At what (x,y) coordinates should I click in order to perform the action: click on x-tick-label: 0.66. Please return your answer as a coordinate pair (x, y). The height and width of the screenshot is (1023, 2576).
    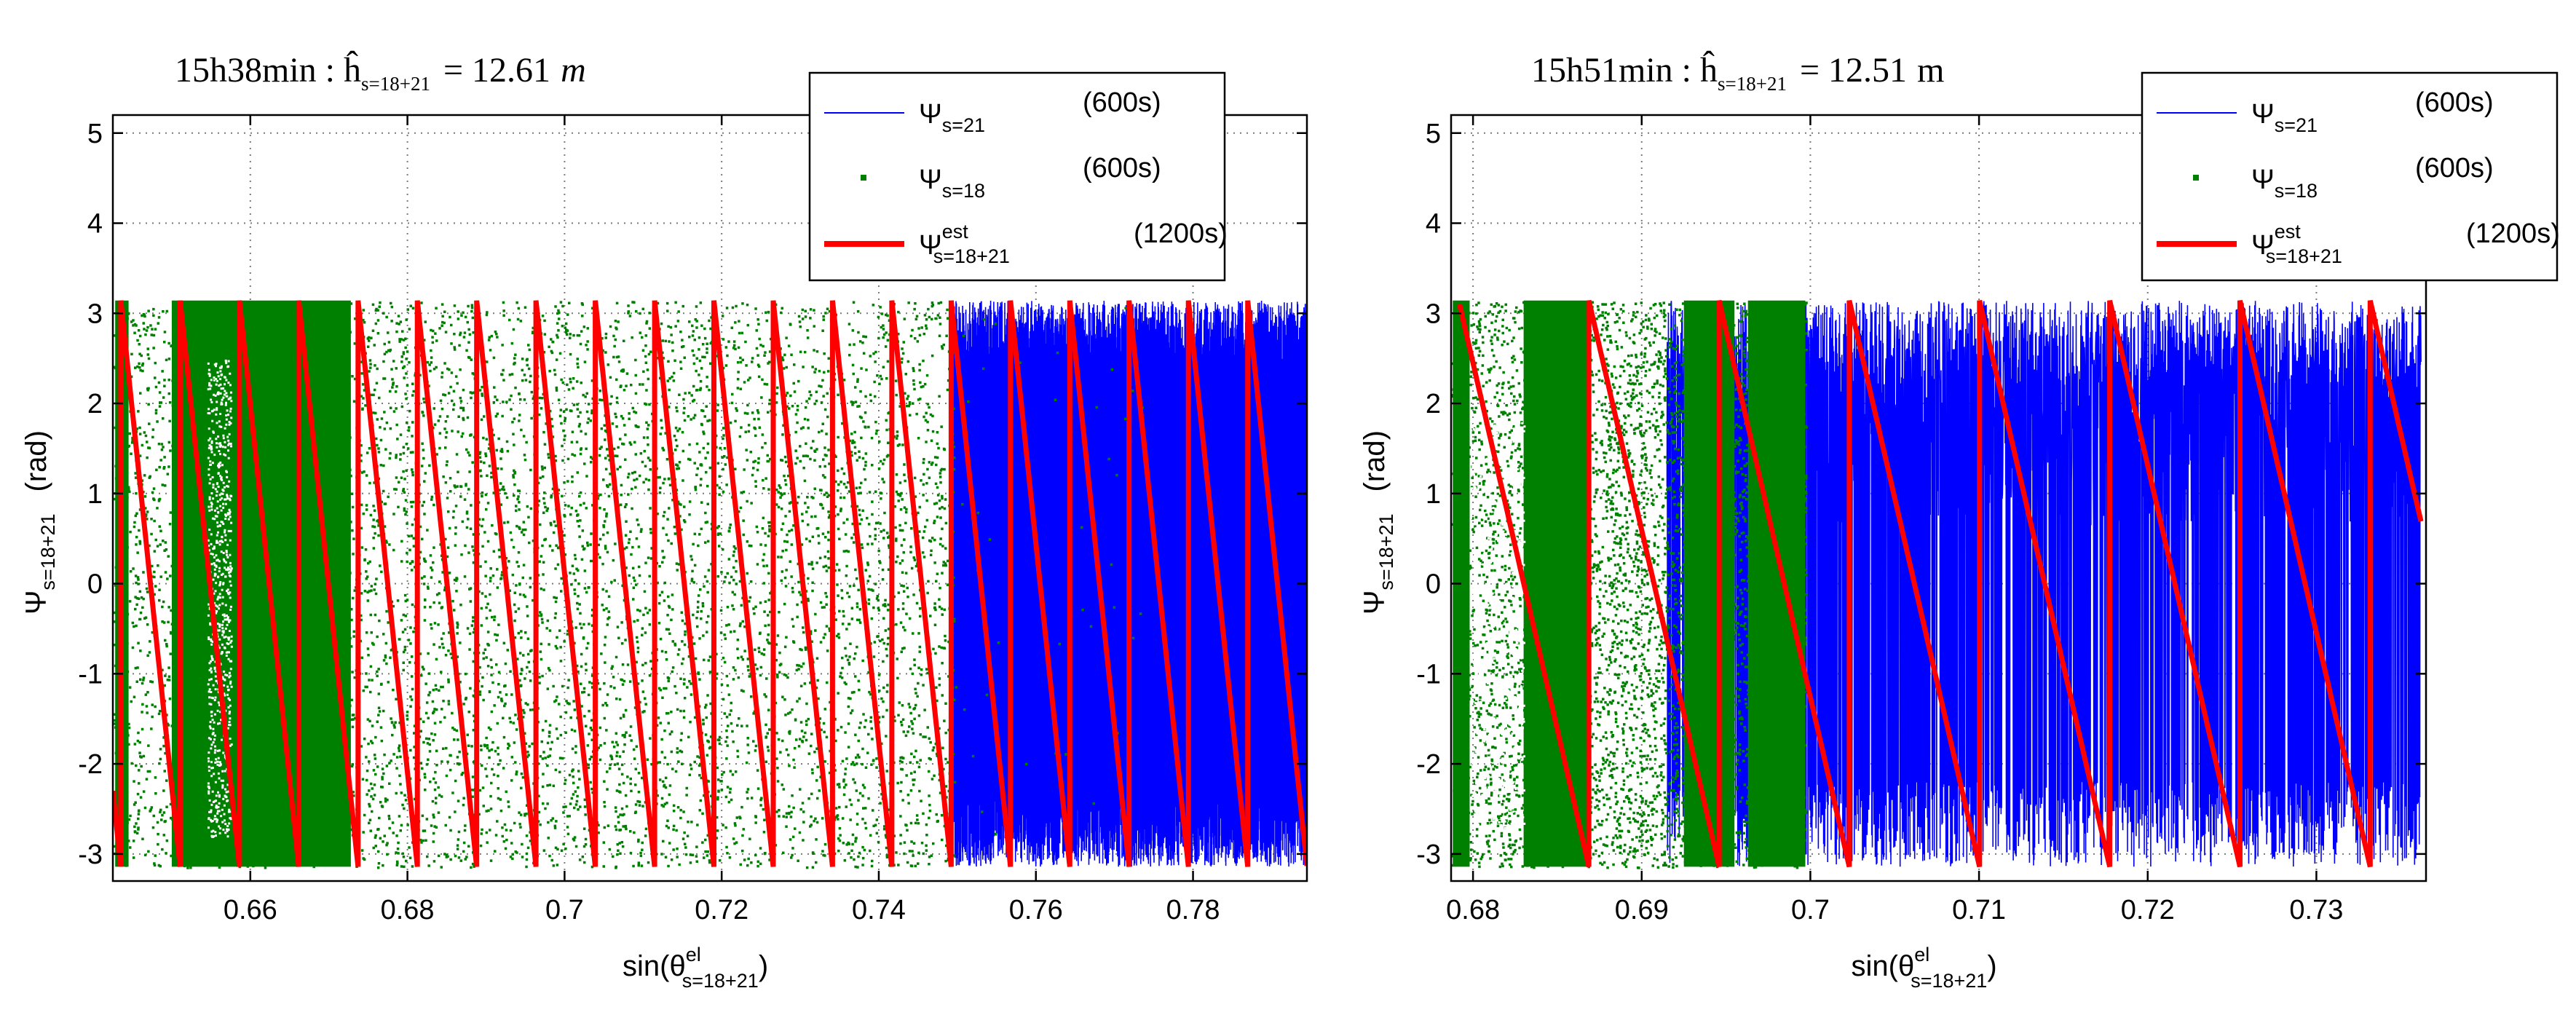
    Looking at the image, I should click on (250, 910).